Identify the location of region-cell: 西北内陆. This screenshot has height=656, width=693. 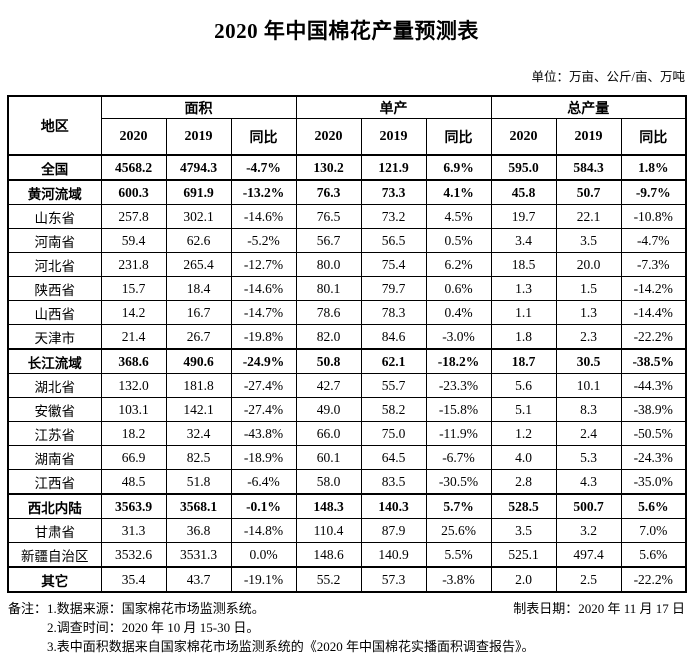
(54, 506).